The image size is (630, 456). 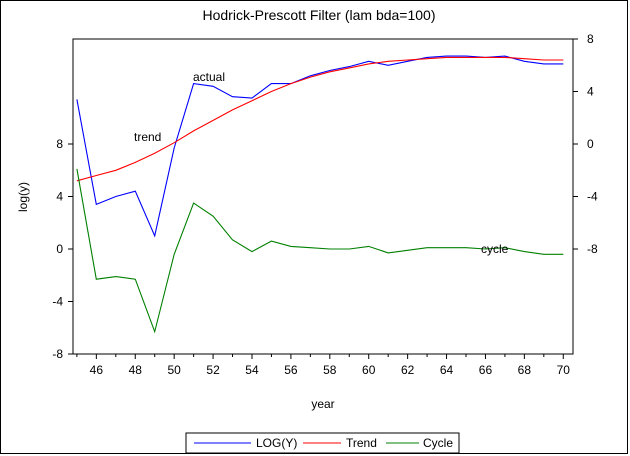 I want to click on right-tick-label: -4, so click(x=592, y=197).